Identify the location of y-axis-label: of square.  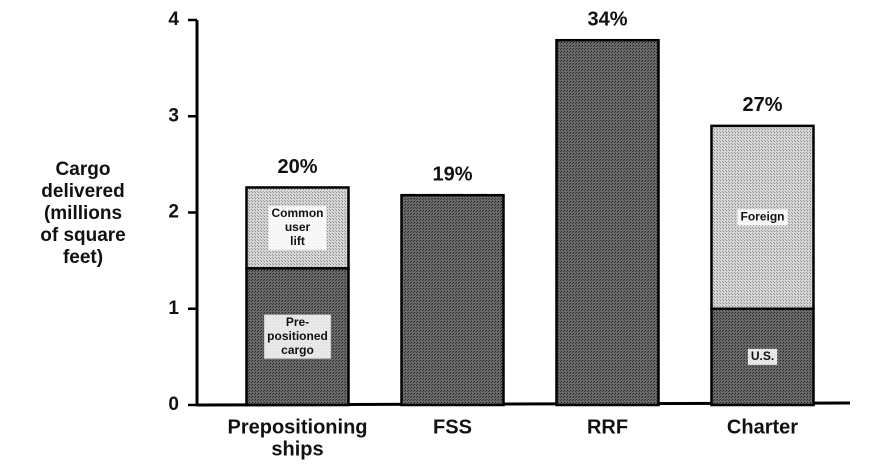
(83, 235).